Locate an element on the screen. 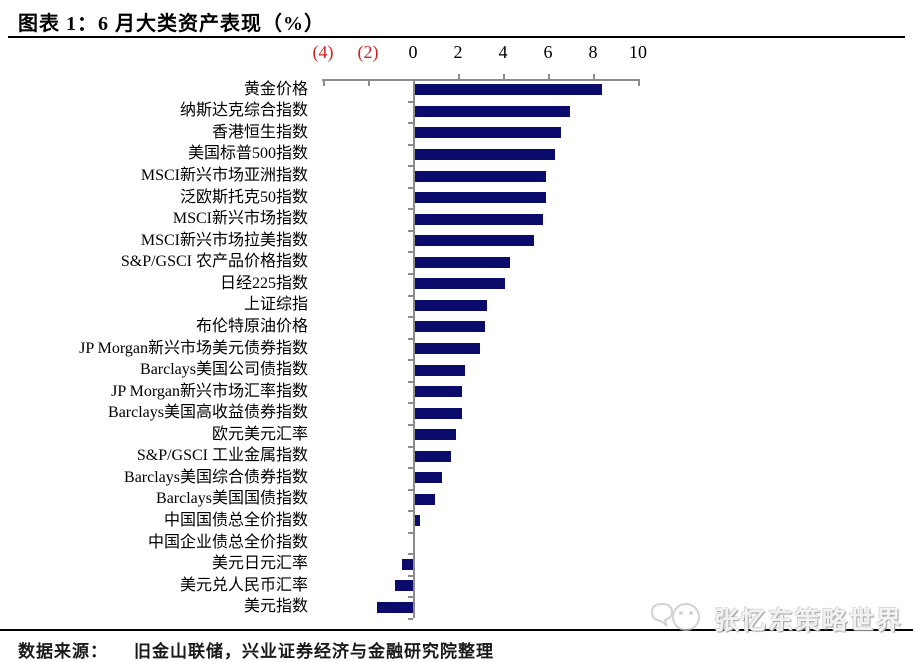 Image resolution: width=913 pixels, height=662 pixels. category-label: 中国企业债总全价指数 is located at coordinates (227, 542).